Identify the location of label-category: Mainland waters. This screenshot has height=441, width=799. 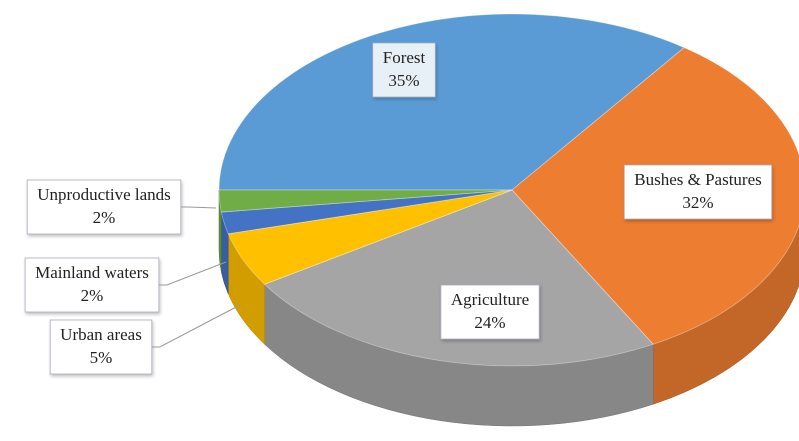
(92, 272).